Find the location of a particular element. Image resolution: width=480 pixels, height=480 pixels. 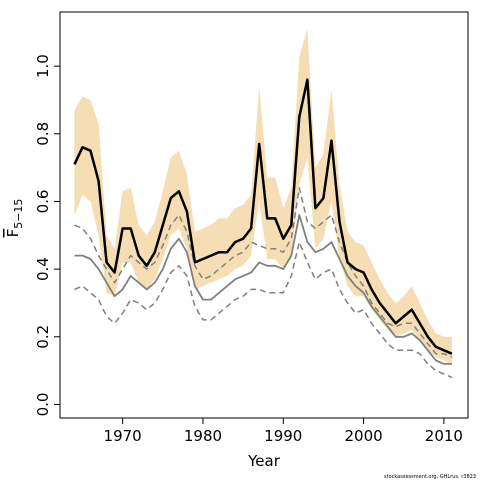

credit-text: stockassessment.org, GHLrus, r3823 is located at coordinates (430, 477).